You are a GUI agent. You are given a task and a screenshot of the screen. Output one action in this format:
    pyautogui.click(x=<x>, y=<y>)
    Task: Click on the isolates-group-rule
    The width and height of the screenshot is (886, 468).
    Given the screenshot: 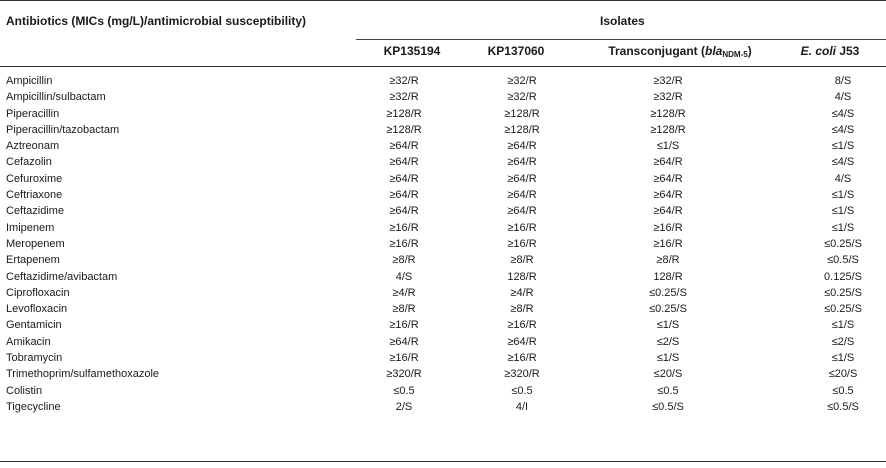 What is the action you would take?
    pyautogui.click(x=621, y=39)
    